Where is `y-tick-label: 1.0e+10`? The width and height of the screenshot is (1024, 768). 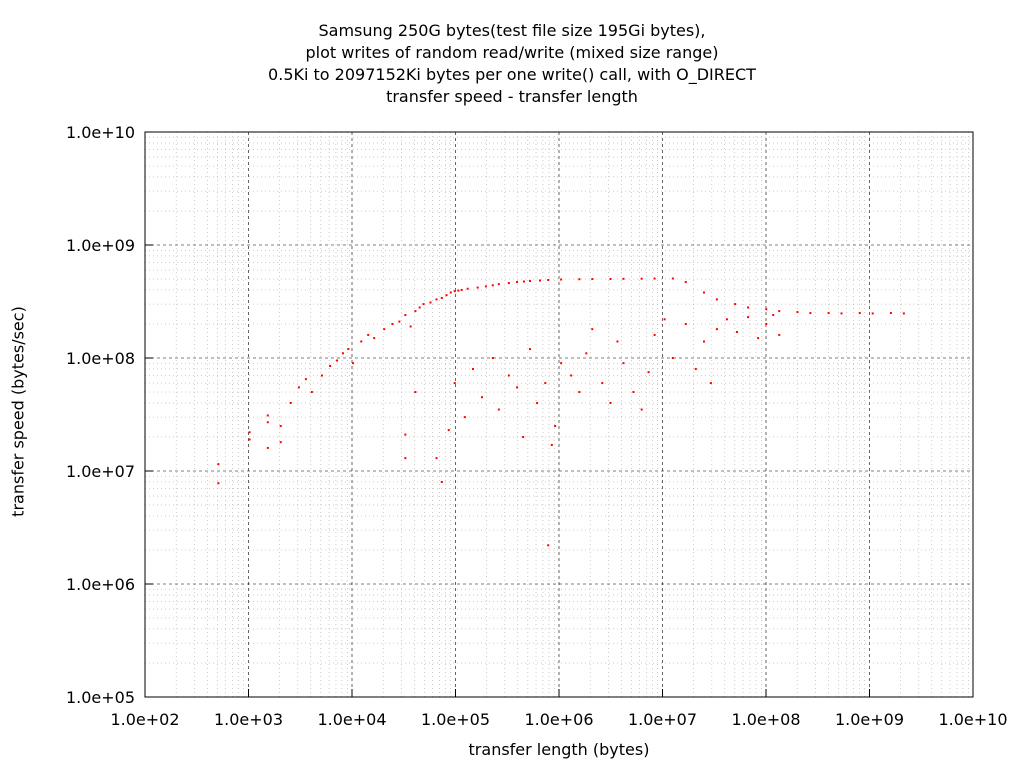 y-tick-label: 1.0e+10 is located at coordinates (100, 132).